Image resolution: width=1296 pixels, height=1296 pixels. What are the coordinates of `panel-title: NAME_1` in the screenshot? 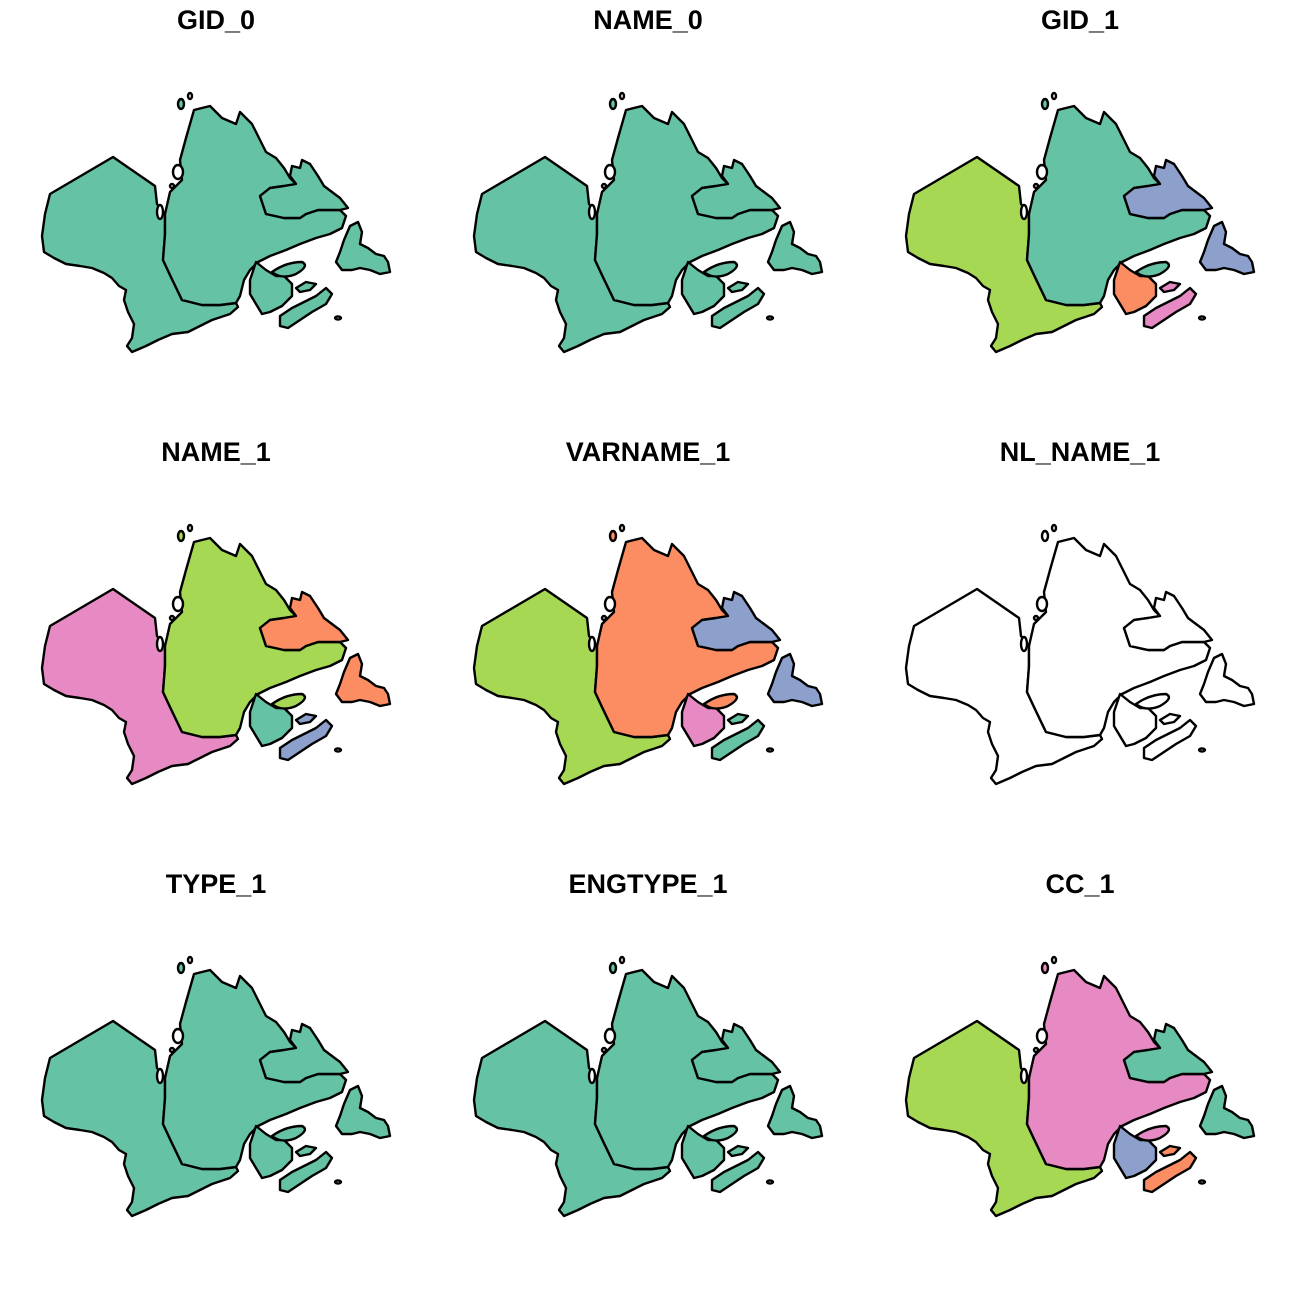 It's located at (216, 452).